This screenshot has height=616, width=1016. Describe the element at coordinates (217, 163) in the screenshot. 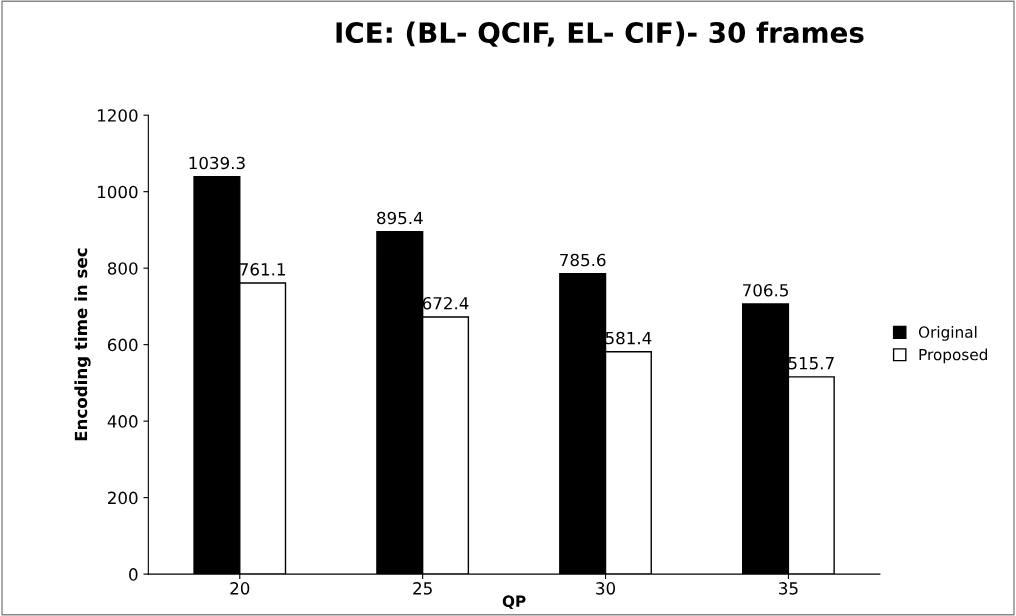

I see `data-label: 1039.3` at that location.